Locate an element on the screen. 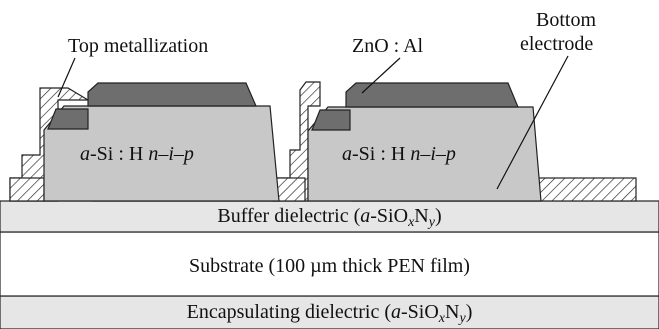  silicon-label-left: a-Si : H n–i–p is located at coordinates (137, 154).